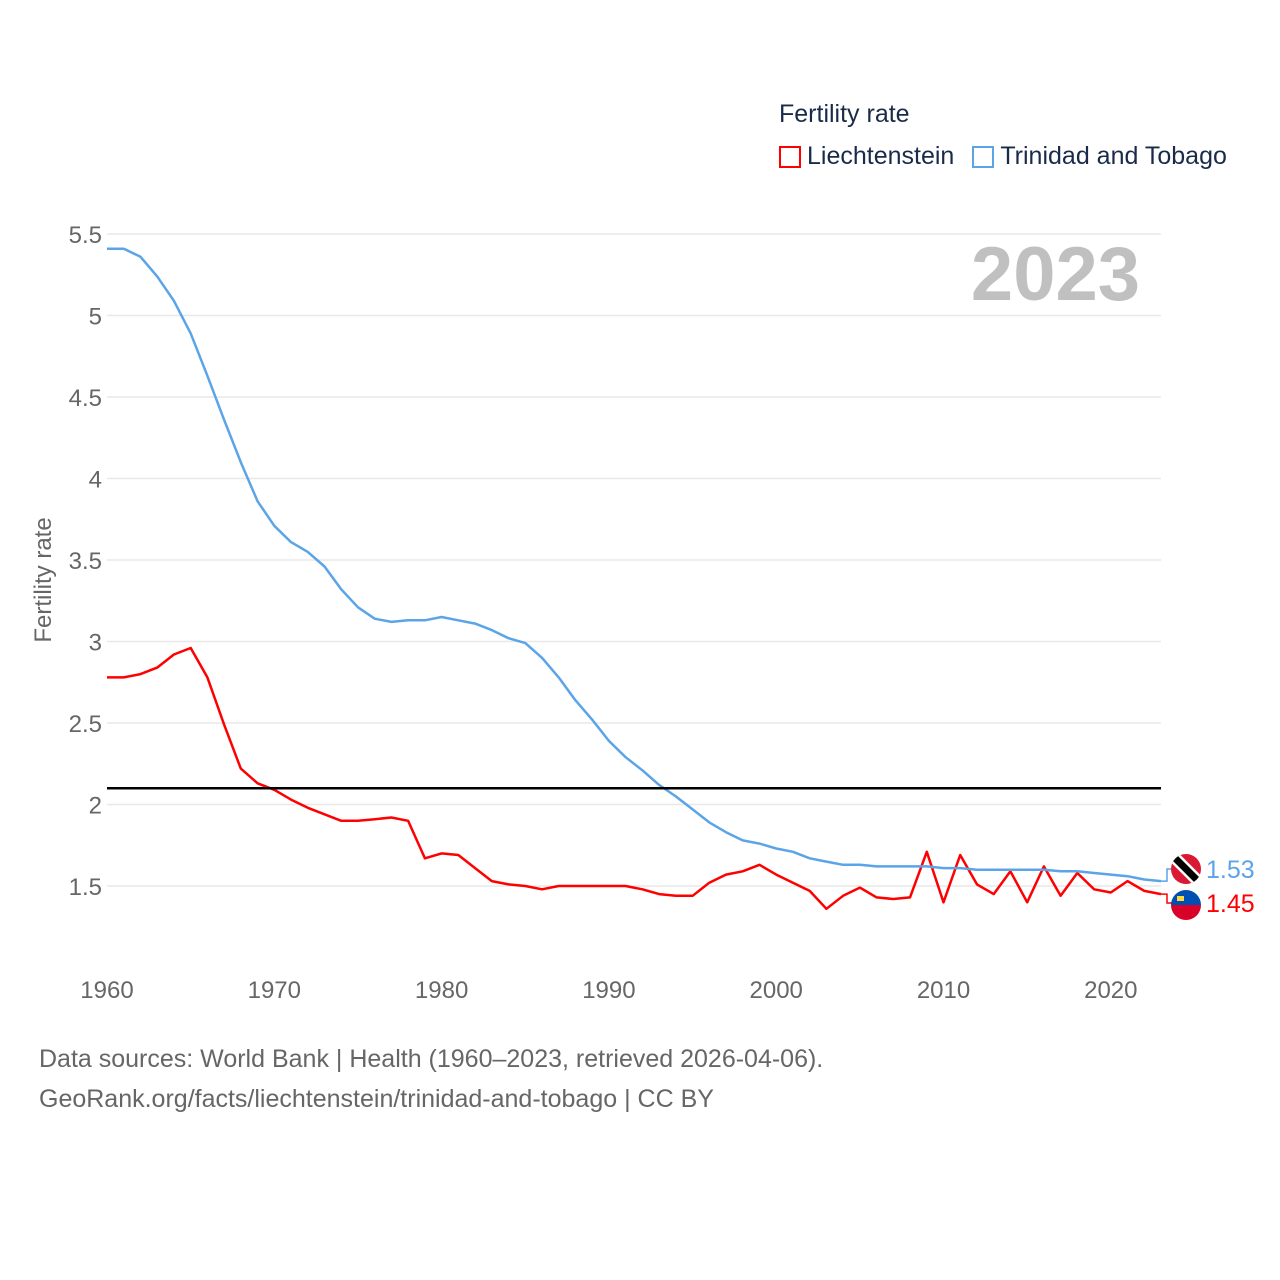  What do you see at coordinates (608, 990) in the screenshot?
I see `x-tick-label: 1990` at bounding box center [608, 990].